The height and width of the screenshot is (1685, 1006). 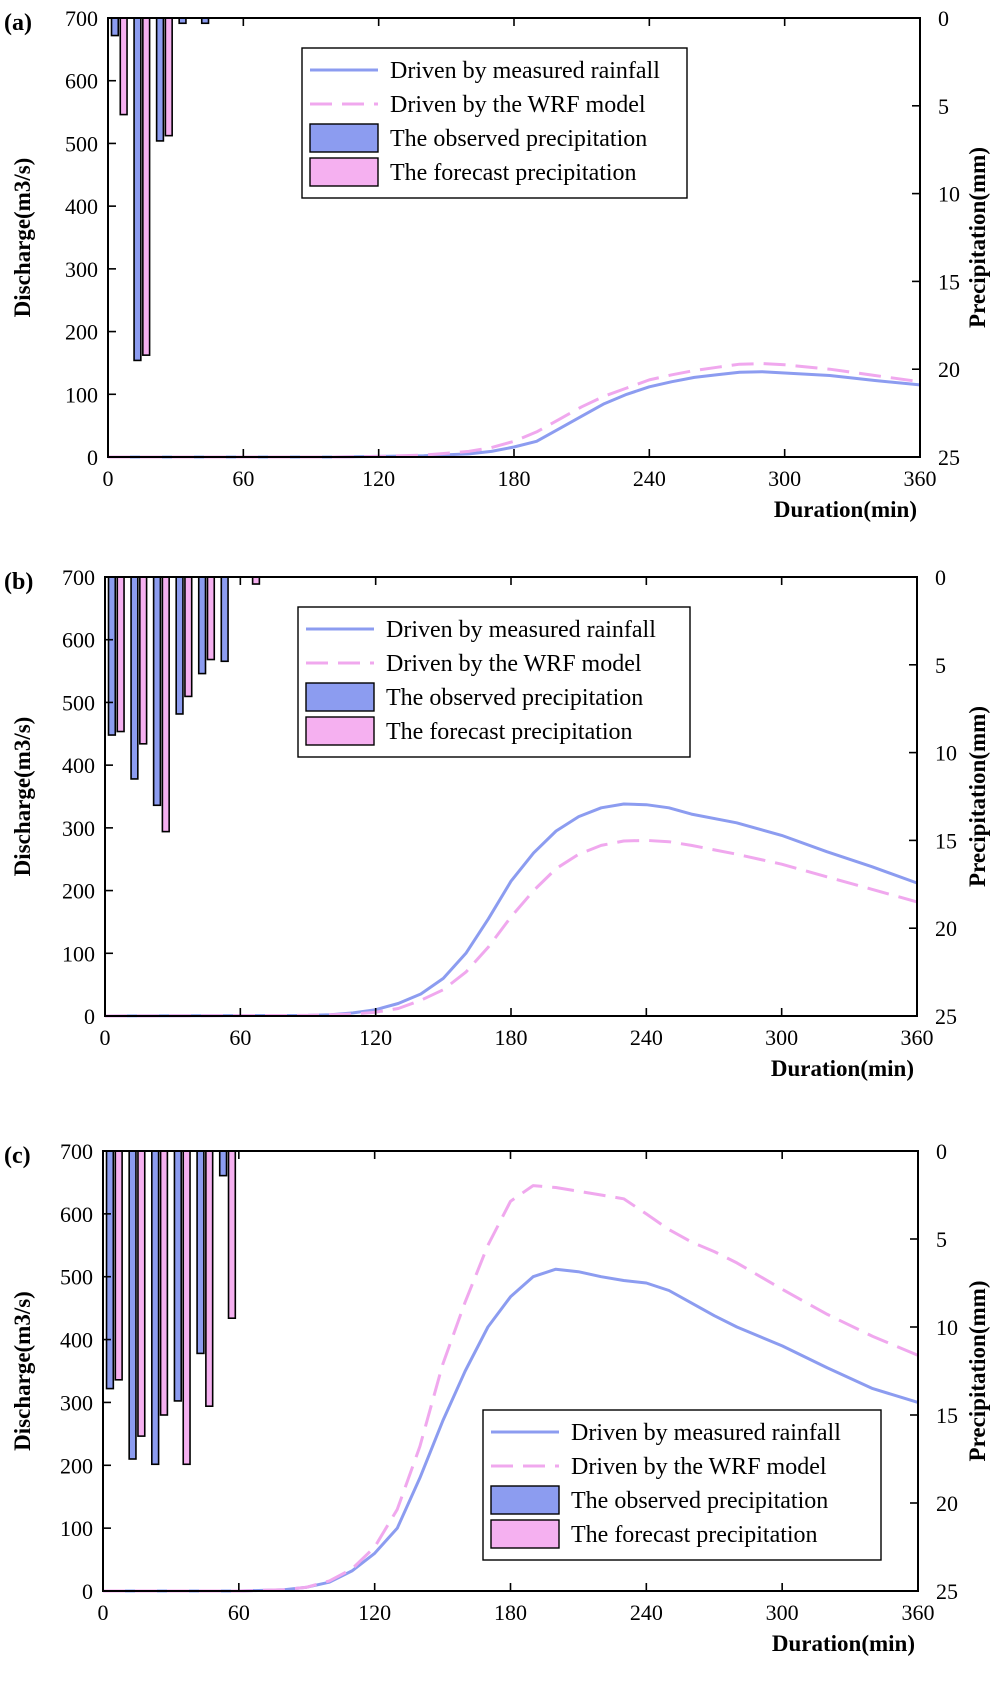 What do you see at coordinates (18, 582) in the screenshot?
I see `panel-label: (b)` at bounding box center [18, 582].